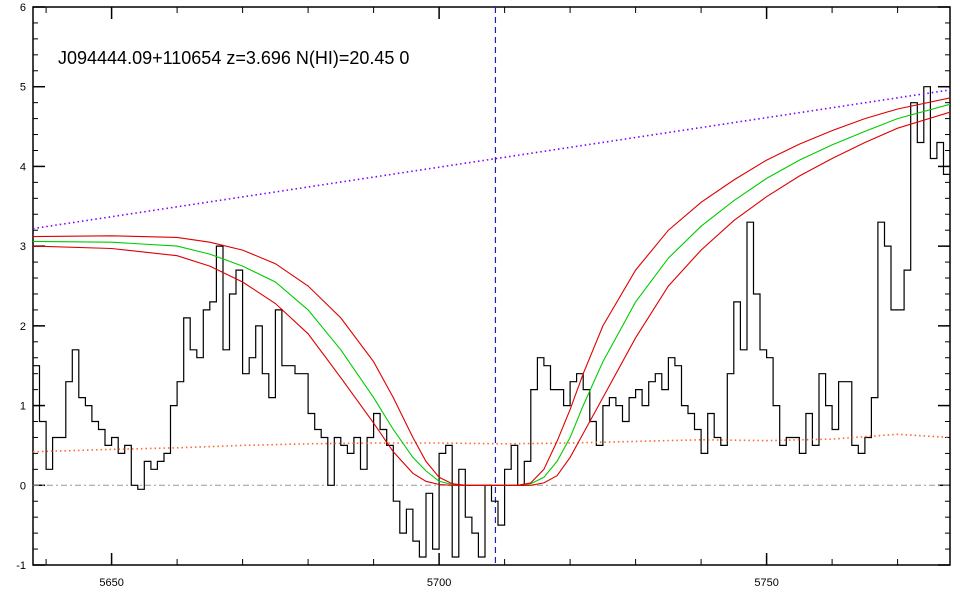 The image size is (960, 600). I want to click on x-tick-label: 5750, so click(766, 583).